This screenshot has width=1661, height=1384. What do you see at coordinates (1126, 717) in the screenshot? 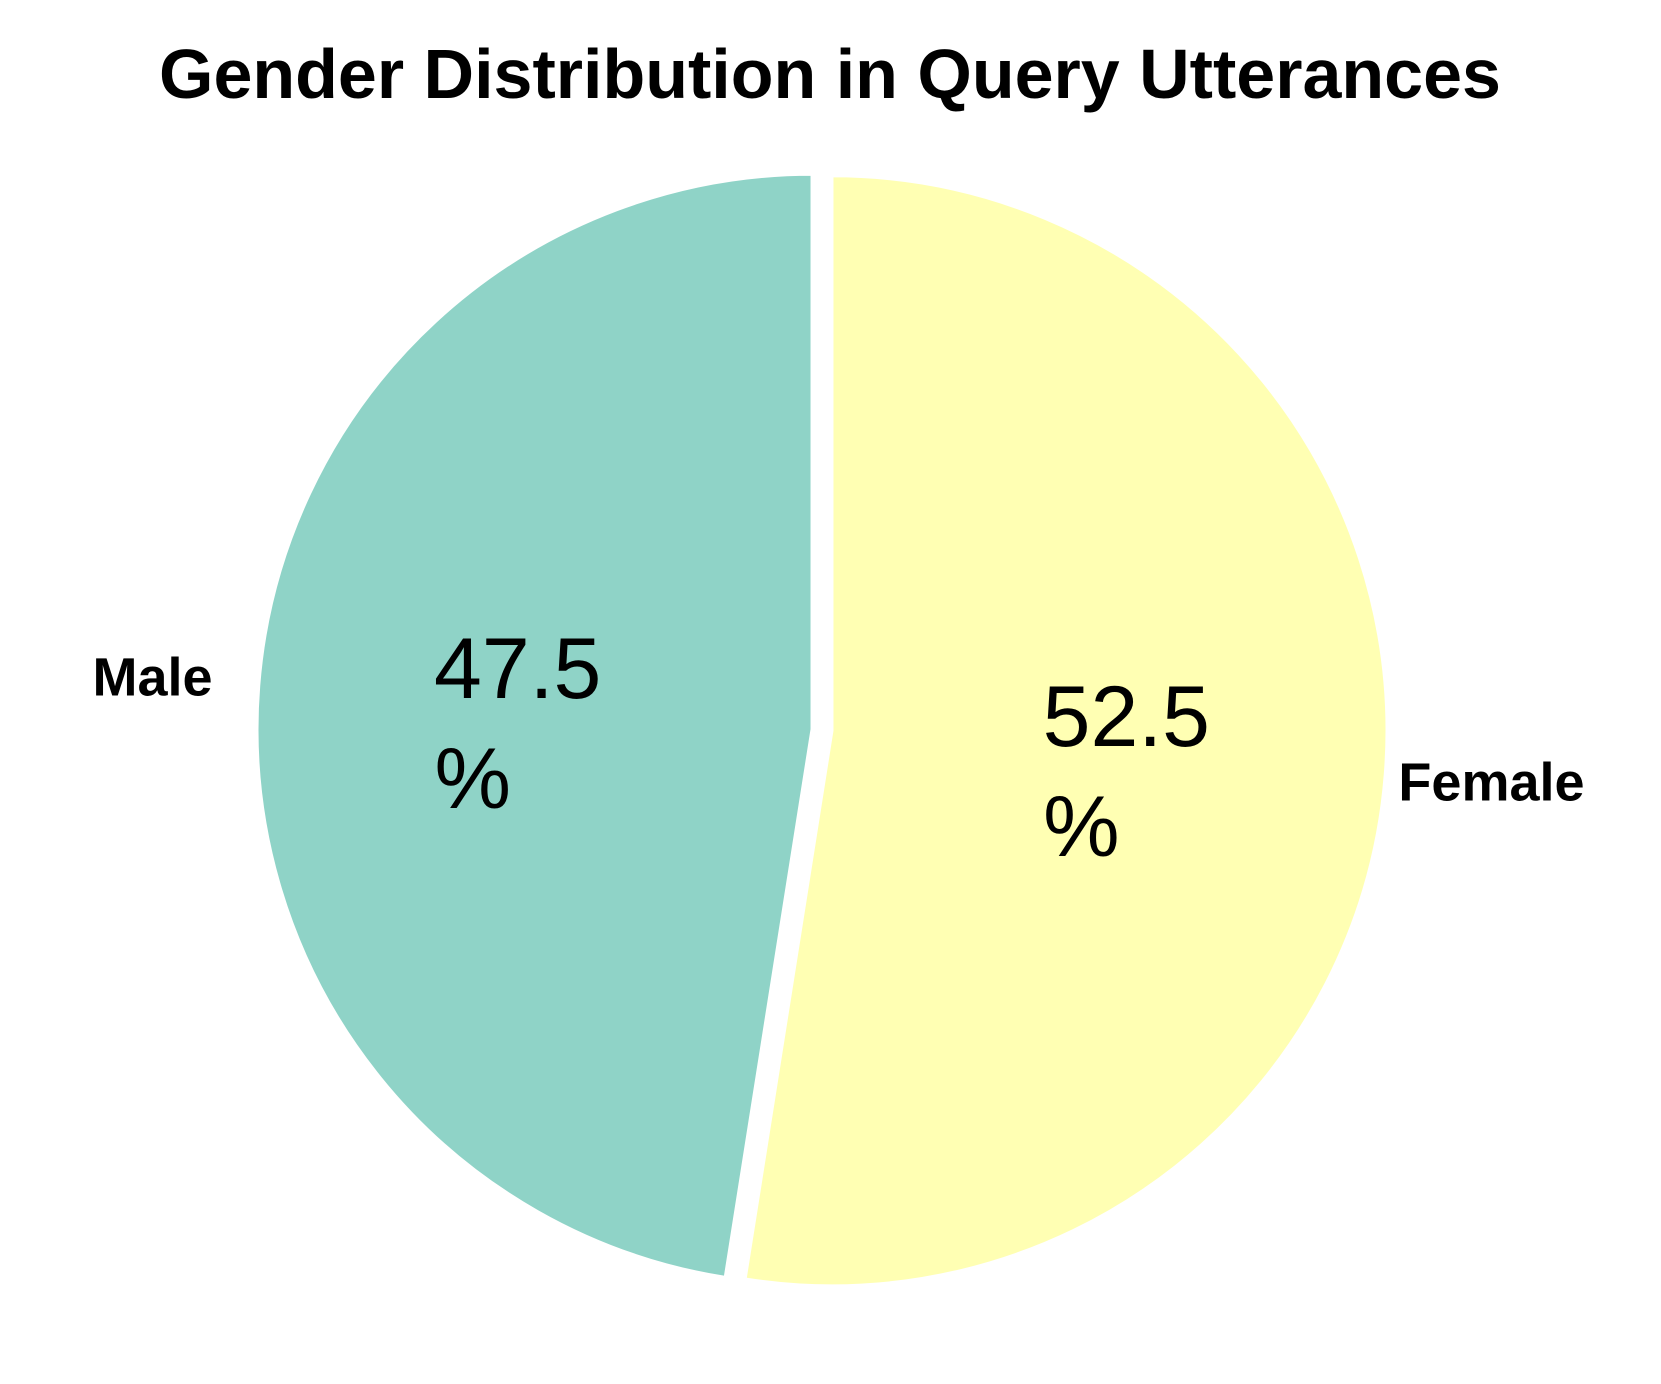
I see `slice-percent-value: 52.5` at bounding box center [1126, 717].